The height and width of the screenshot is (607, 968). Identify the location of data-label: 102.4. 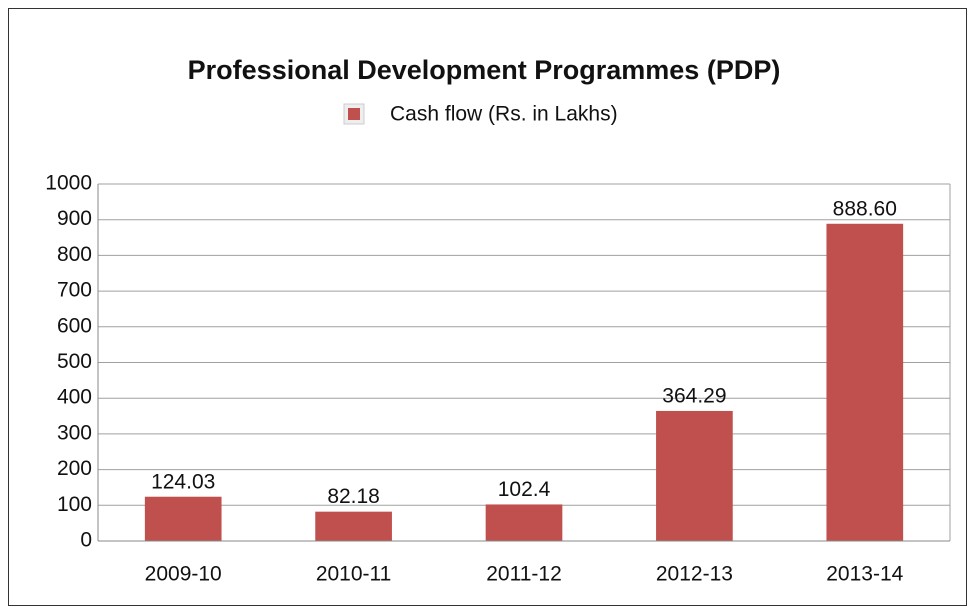
(524, 489).